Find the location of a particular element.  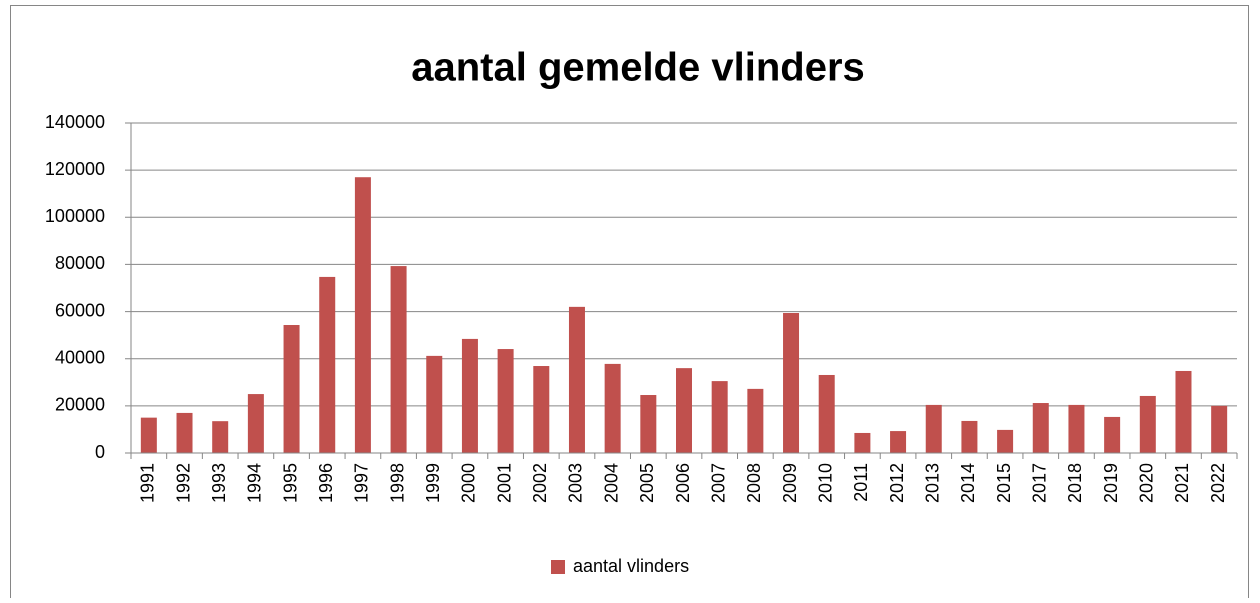

x-tick-label: 1993 is located at coordinates (219, 483).